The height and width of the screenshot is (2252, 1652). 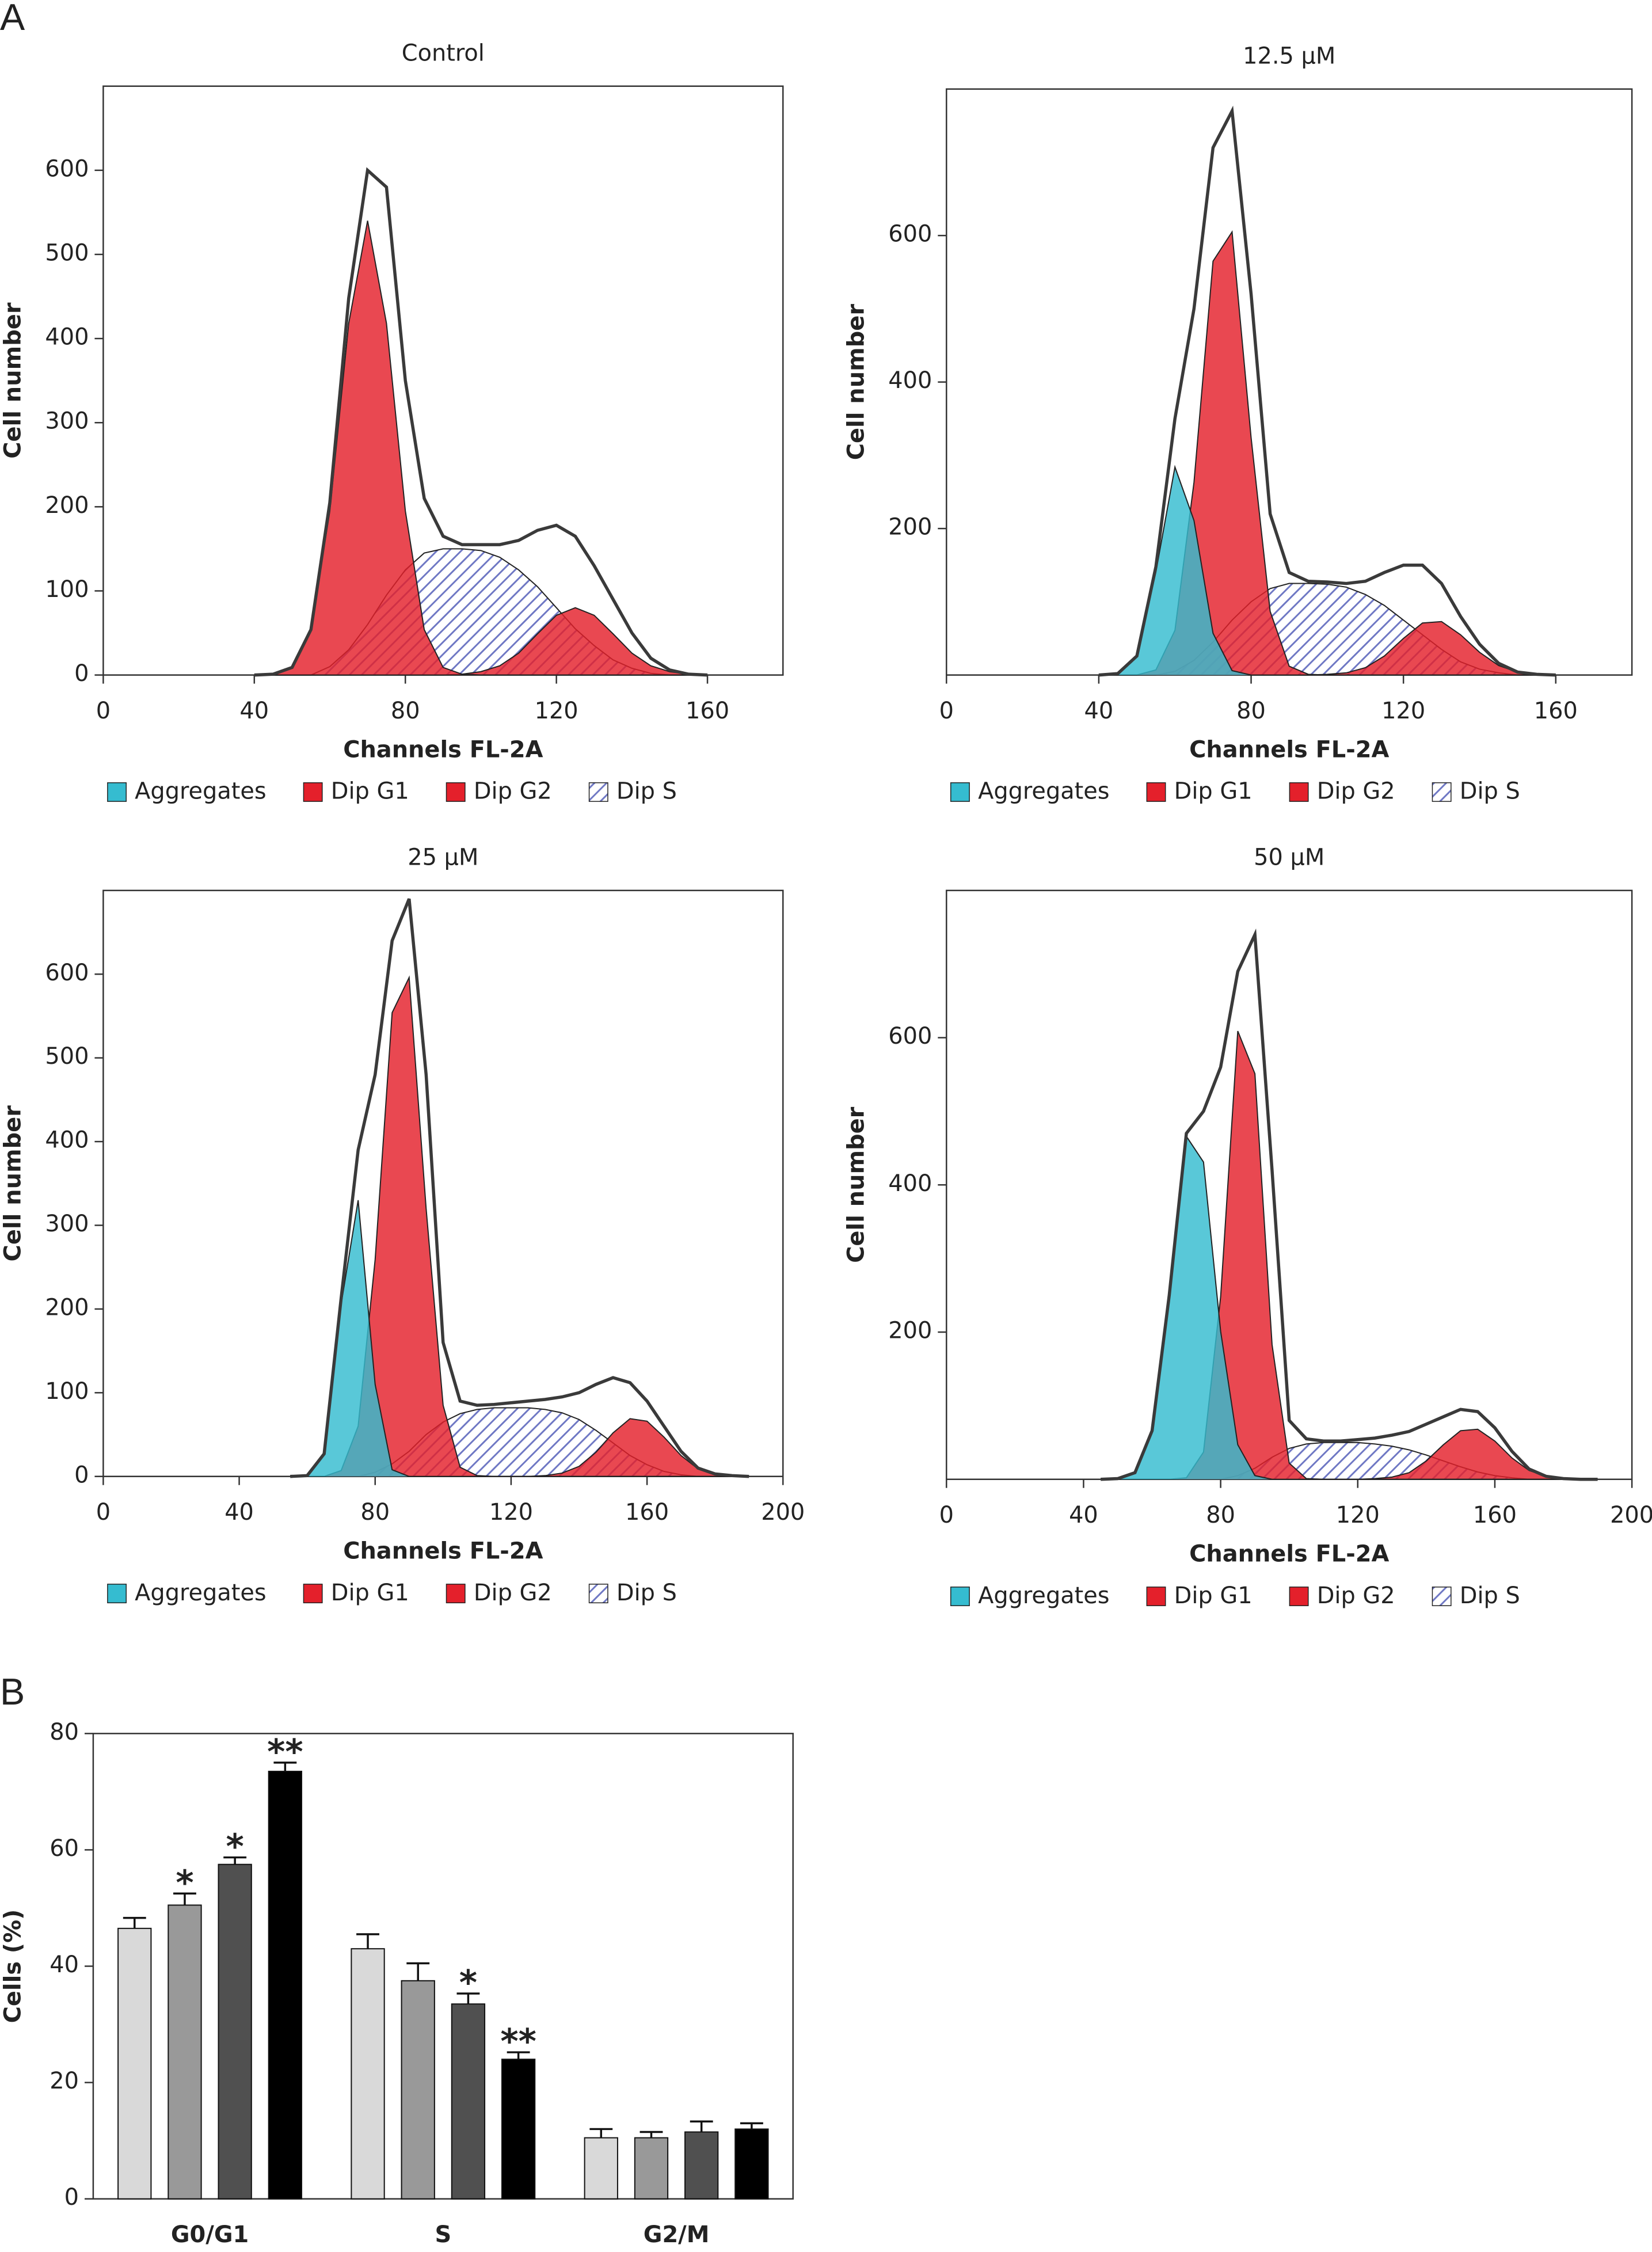 I want to click on y-axis-label: Cells (%), so click(x=13, y=1966).